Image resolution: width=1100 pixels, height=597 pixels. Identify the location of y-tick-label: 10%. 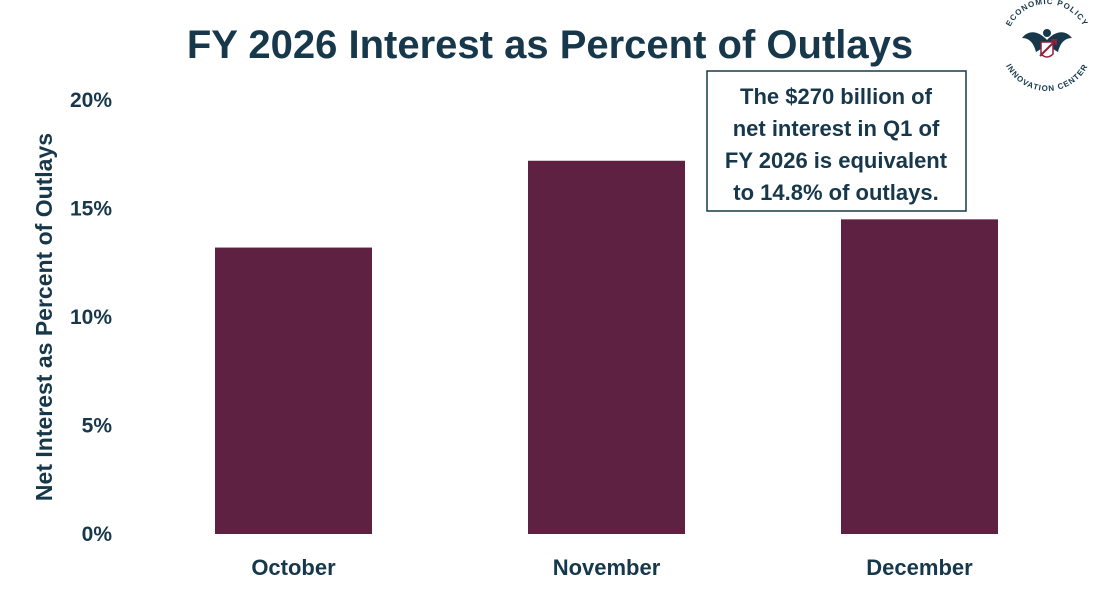
(91, 317).